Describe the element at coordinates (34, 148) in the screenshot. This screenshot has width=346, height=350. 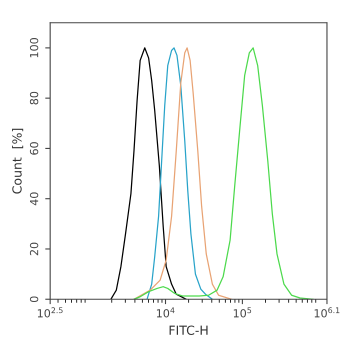
I see `y-tick-label: 60` at that location.